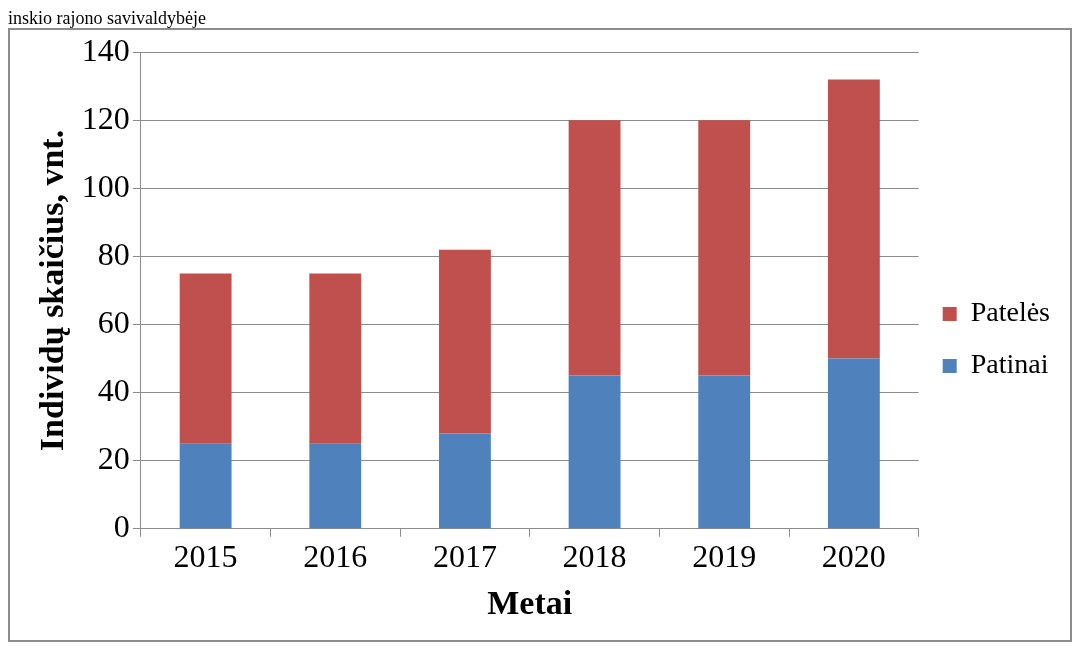 The image size is (1089, 658). Describe the element at coordinates (724, 556) in the screenshot. I see `x-tick-label: 2019` at that location.